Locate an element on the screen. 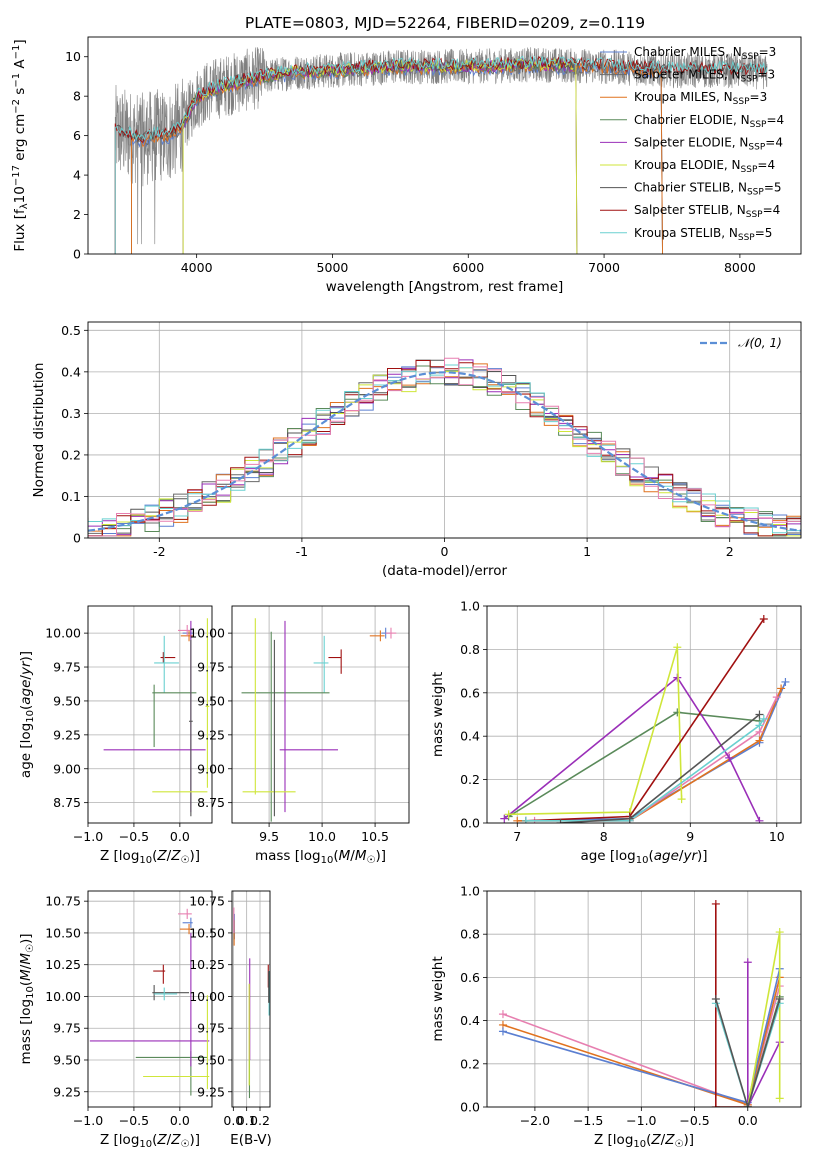 This screenshot has width=819, height=1170. x-tick-label: 10.5 is located at coordinates (375, 836).